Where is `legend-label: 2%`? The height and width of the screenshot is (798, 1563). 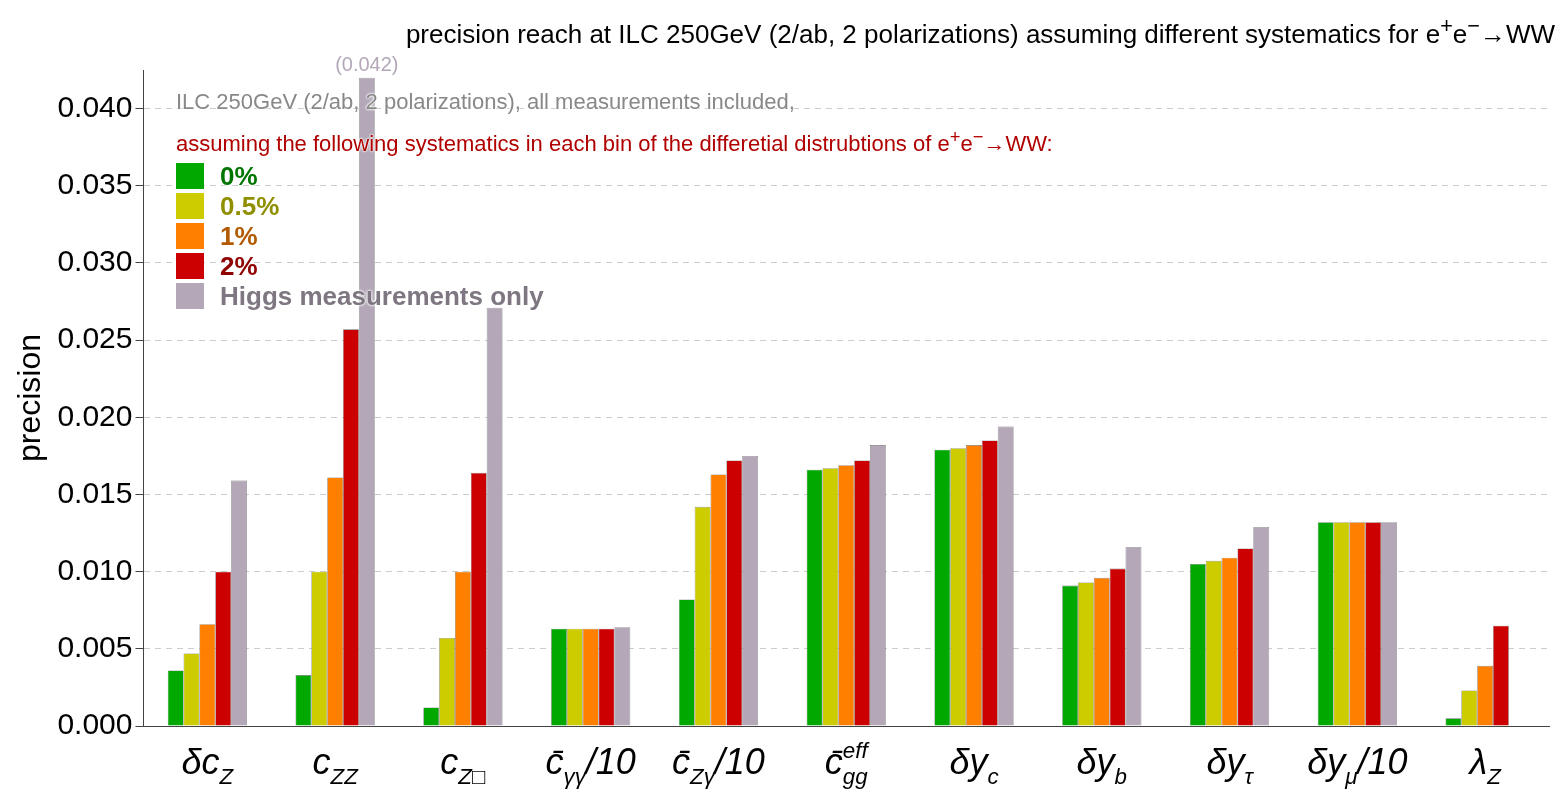
legend-label: 2% is located at coordinates (239, 266).